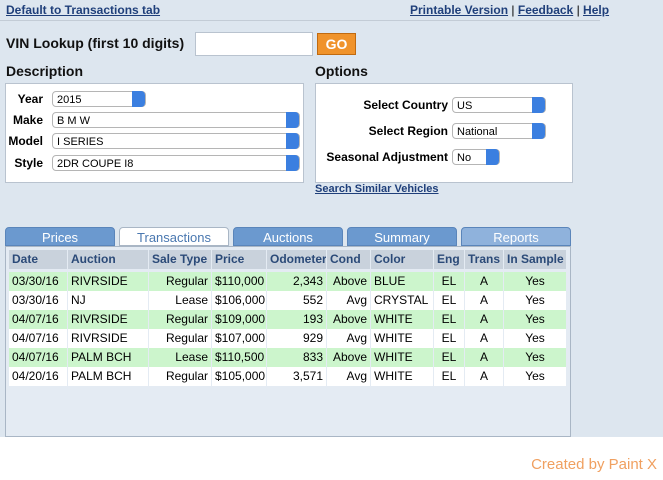 This screenshot has width=663, height=480. Describe the element at coordinates (45, 71) in the screenshot. I see `description-title: Description` at that location.